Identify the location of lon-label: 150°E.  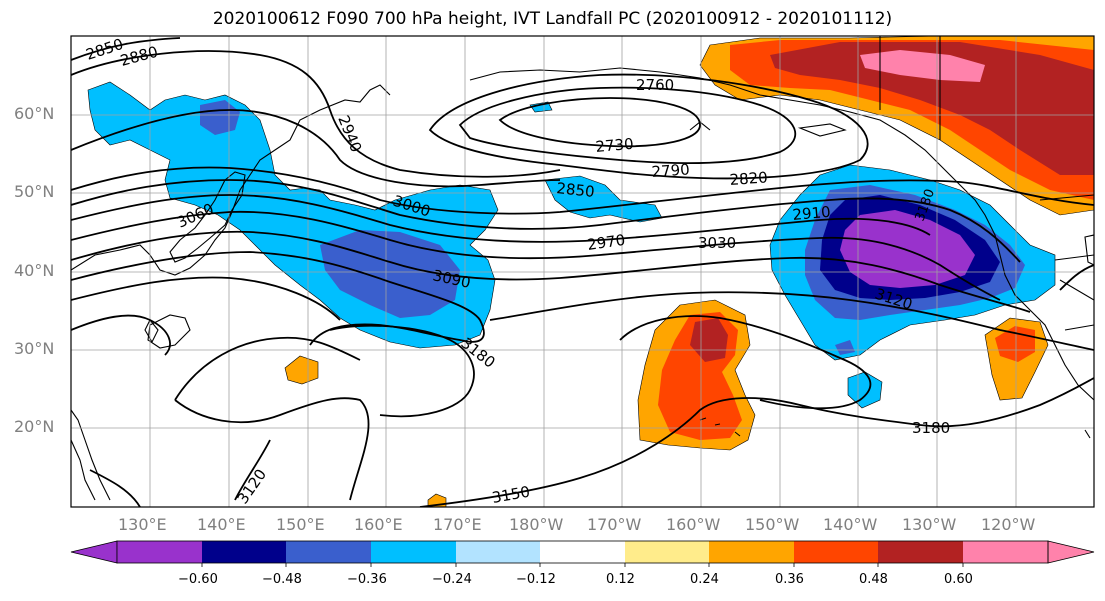
(300, 524).